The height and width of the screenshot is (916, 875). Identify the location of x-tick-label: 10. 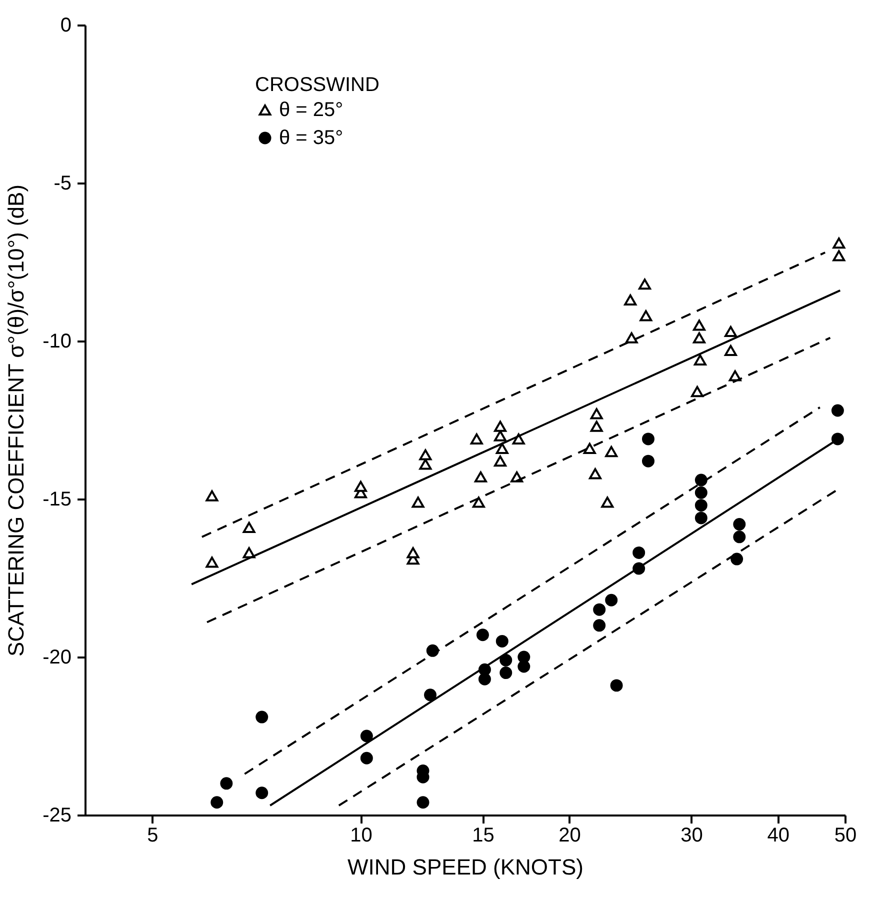
(361, 835).